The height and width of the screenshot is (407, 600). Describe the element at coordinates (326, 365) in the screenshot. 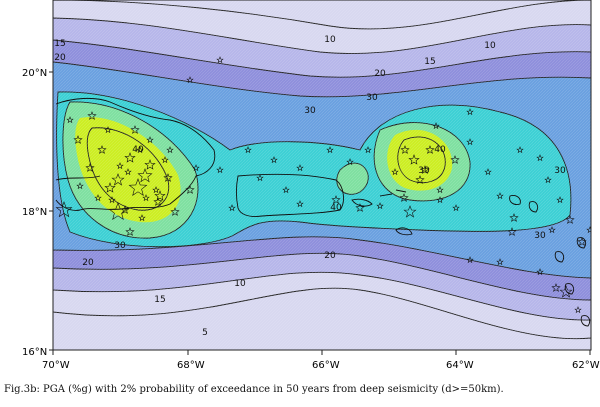

I see `lon-label: 66°W` at that location.